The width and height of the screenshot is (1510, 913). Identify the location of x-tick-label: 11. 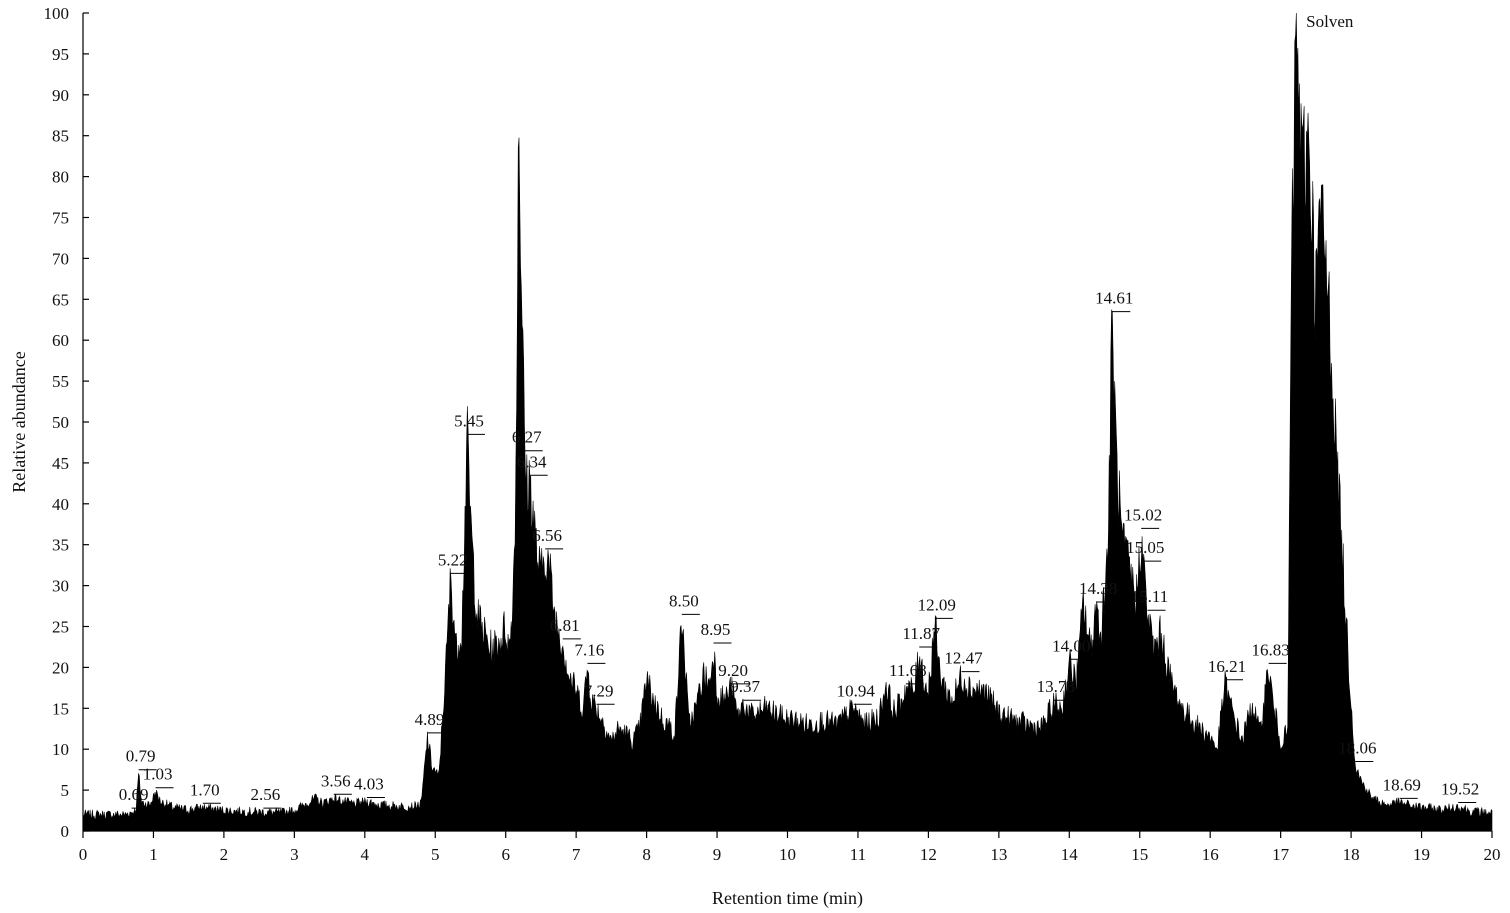
(858, 854).